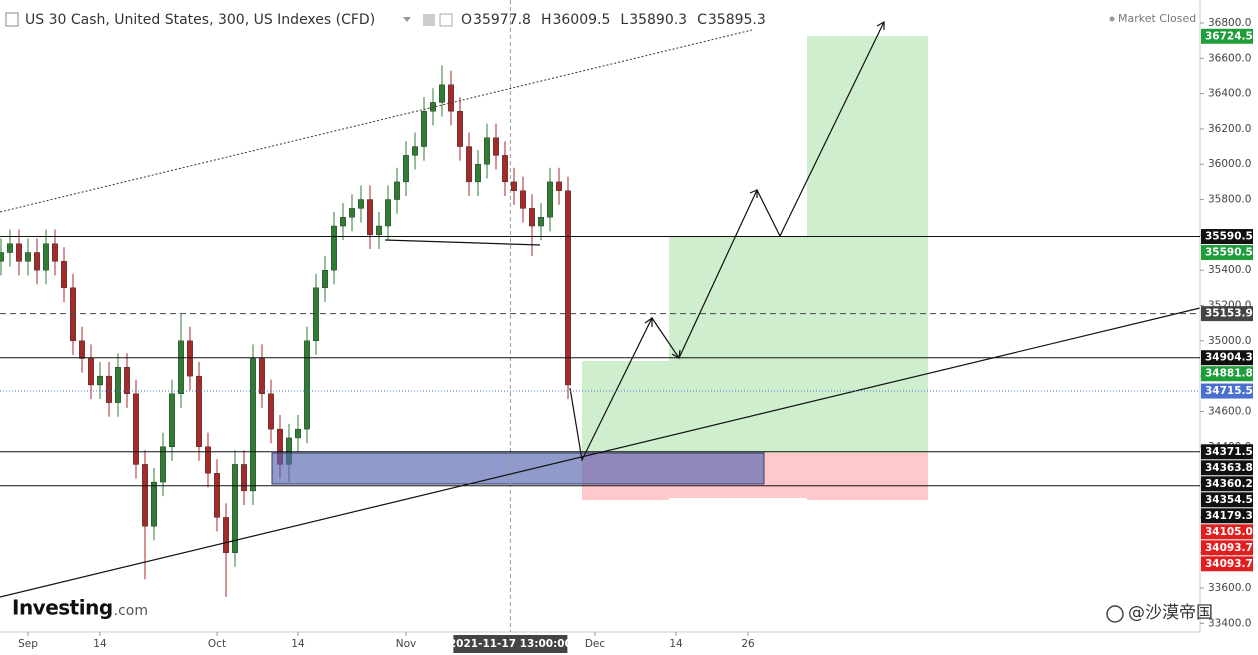 This screenshot has height=655, width=1258. What do you see at coordinates (737, 20) in the screenshot?
I see `ohlc-value: 35895.3` at bounding box center [737, 20].